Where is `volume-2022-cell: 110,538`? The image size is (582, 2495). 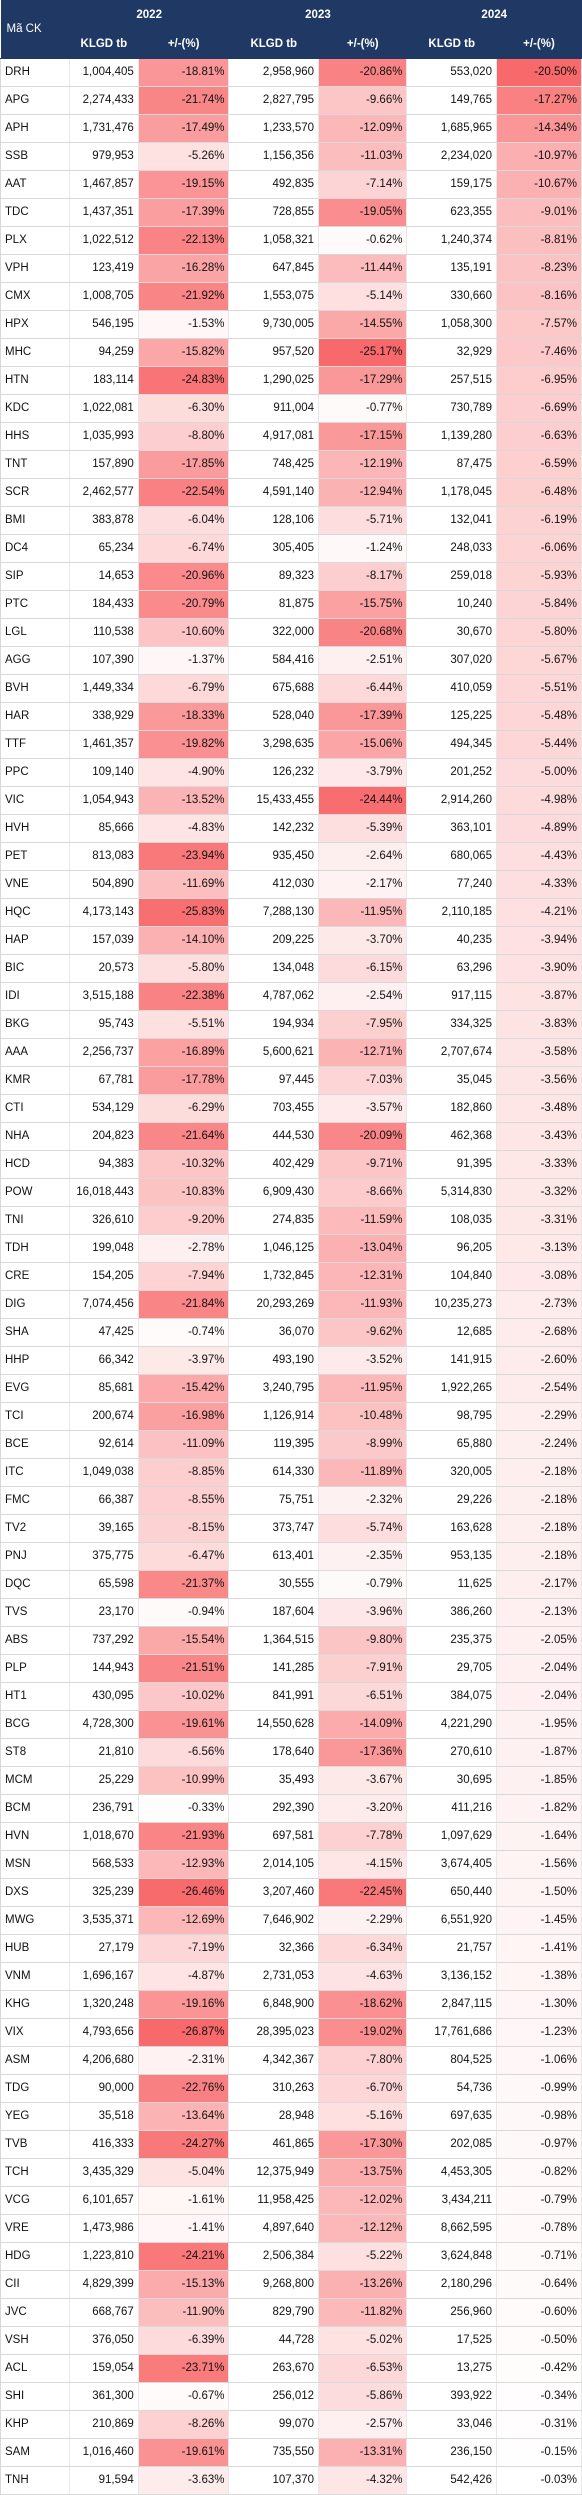
volume-2022-cell: 110,538 is located at coordinates (104, 632).